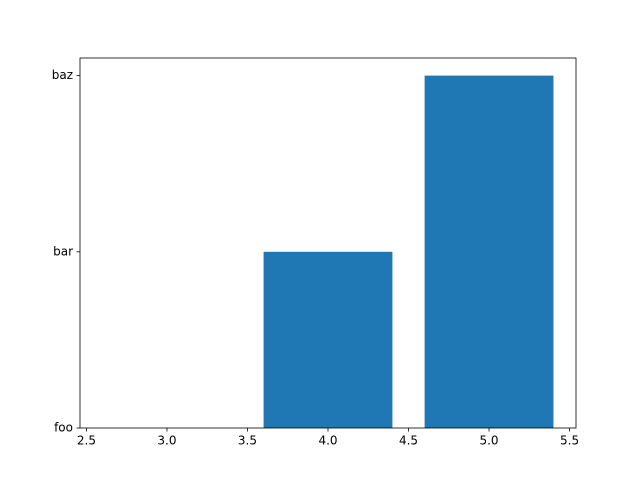 The width and height of the screenshot is (640, 480). Describe the element at coordinates (327, 441) in the screenshot. I see `x-tick-label: 4.0` at that location.